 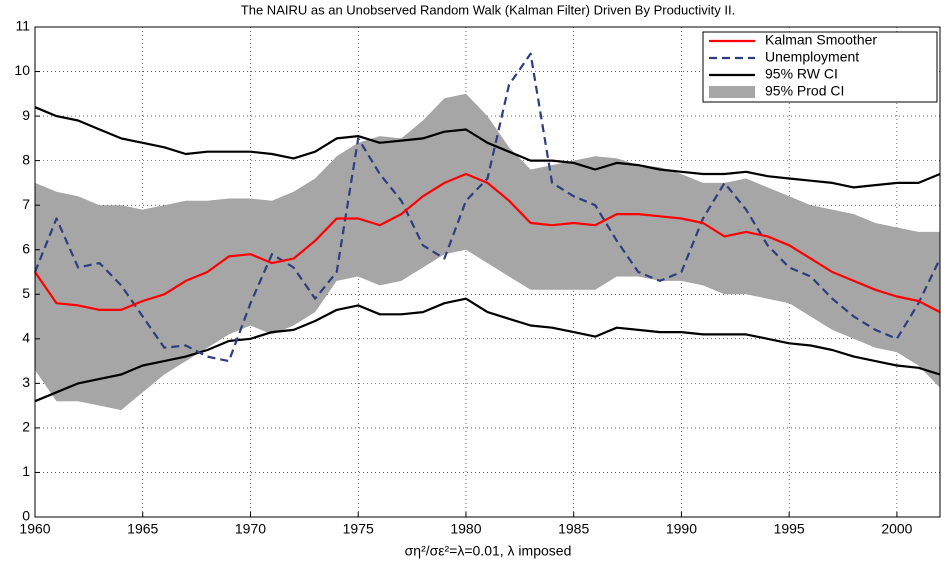 I want to click on y-tick-label: 3, so click(x=26, y=382).